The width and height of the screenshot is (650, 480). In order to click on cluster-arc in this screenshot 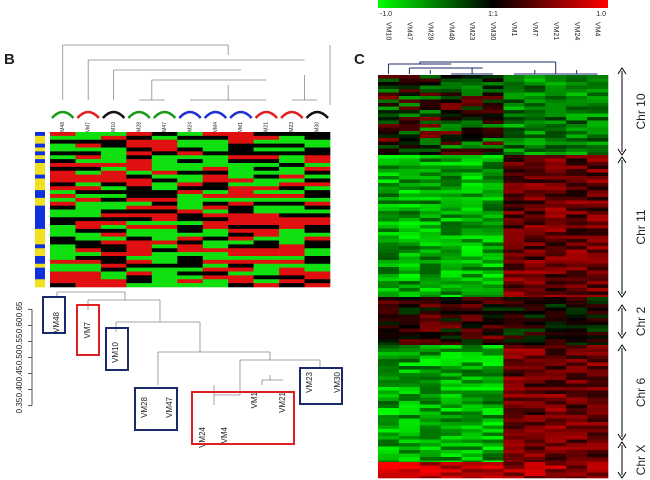, I will do `click(139, 114)`.